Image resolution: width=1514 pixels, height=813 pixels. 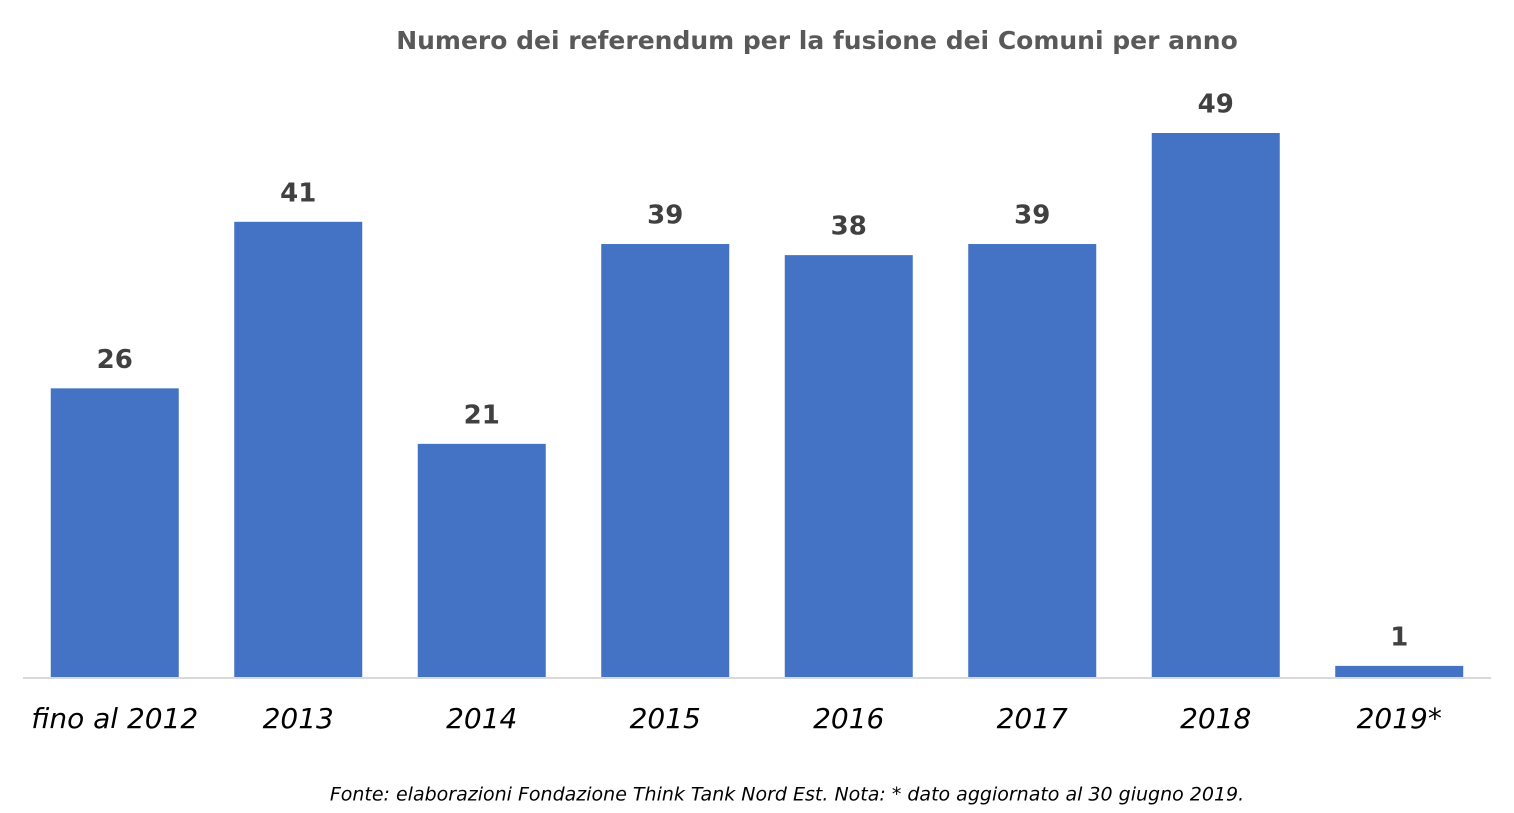 I want to click on x-tick-label: 2013, so click(x=298, y=718).